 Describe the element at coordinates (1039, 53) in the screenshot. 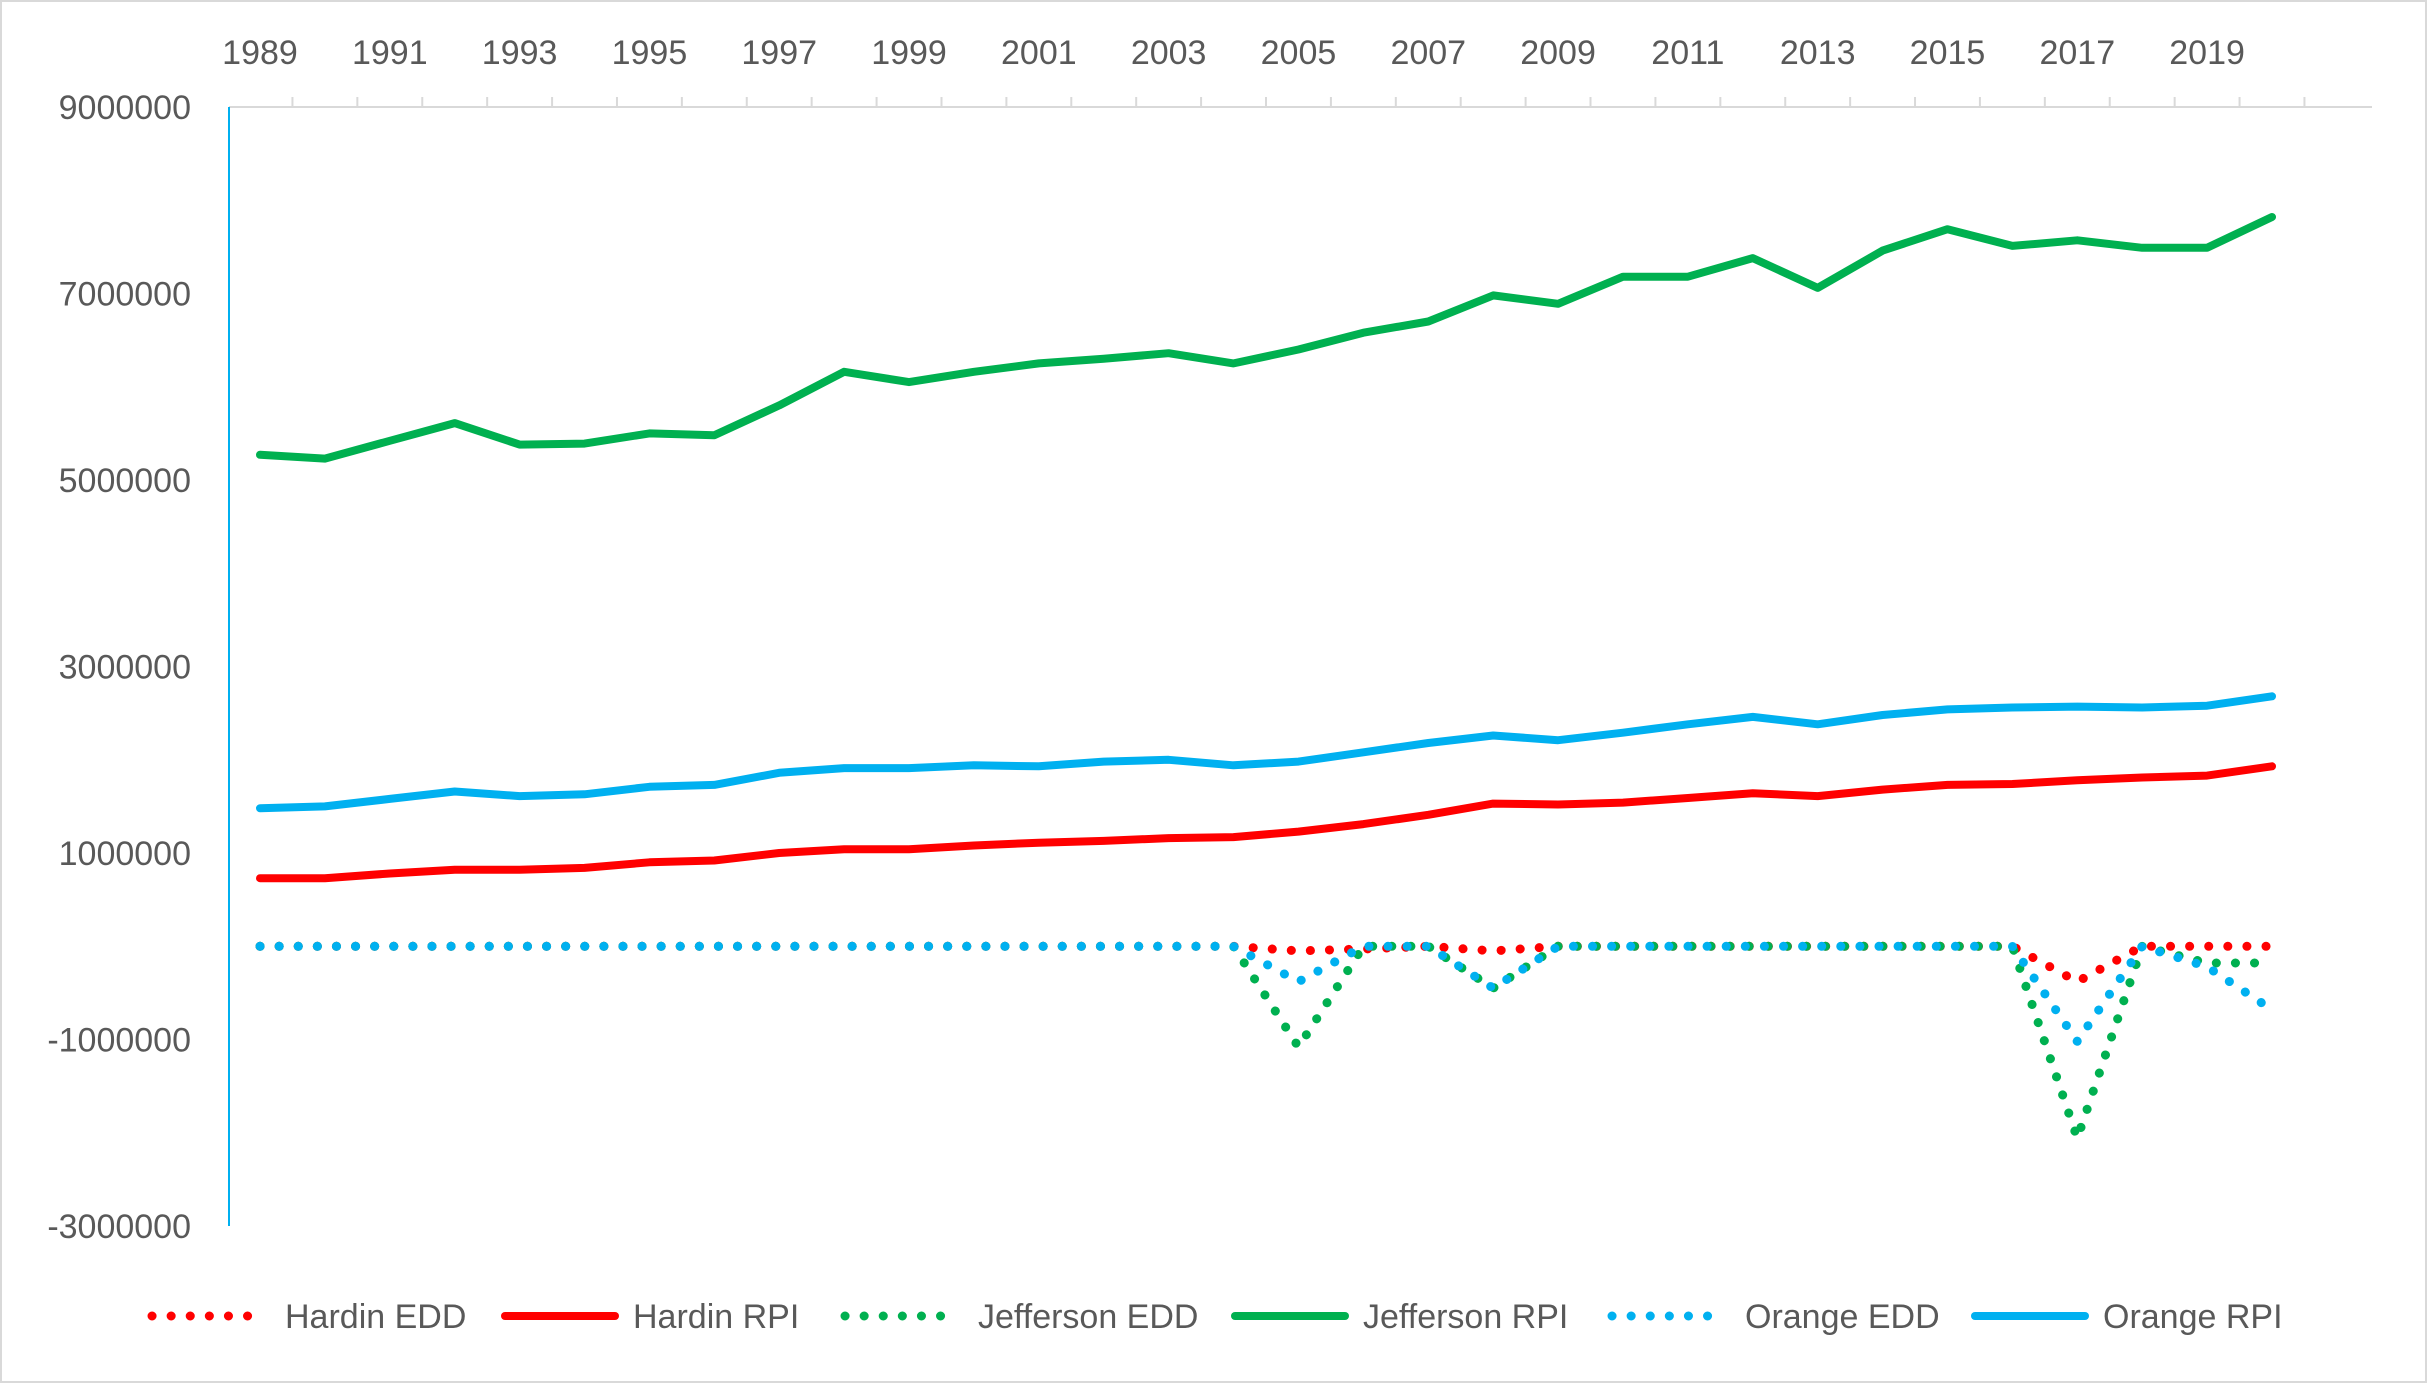

I see `x-tick-label: 2001` at that location.